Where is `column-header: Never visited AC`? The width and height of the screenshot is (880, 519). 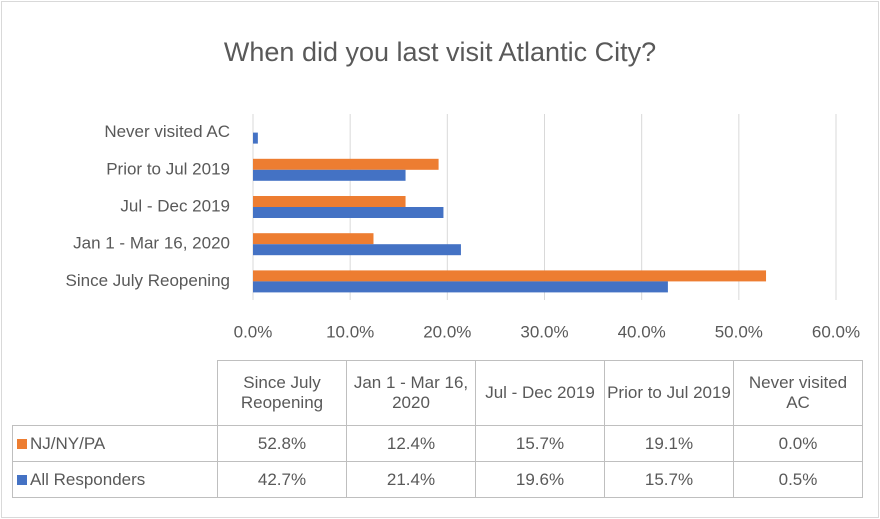 column-header: Never visited AC is located at coordinates (798, 393).